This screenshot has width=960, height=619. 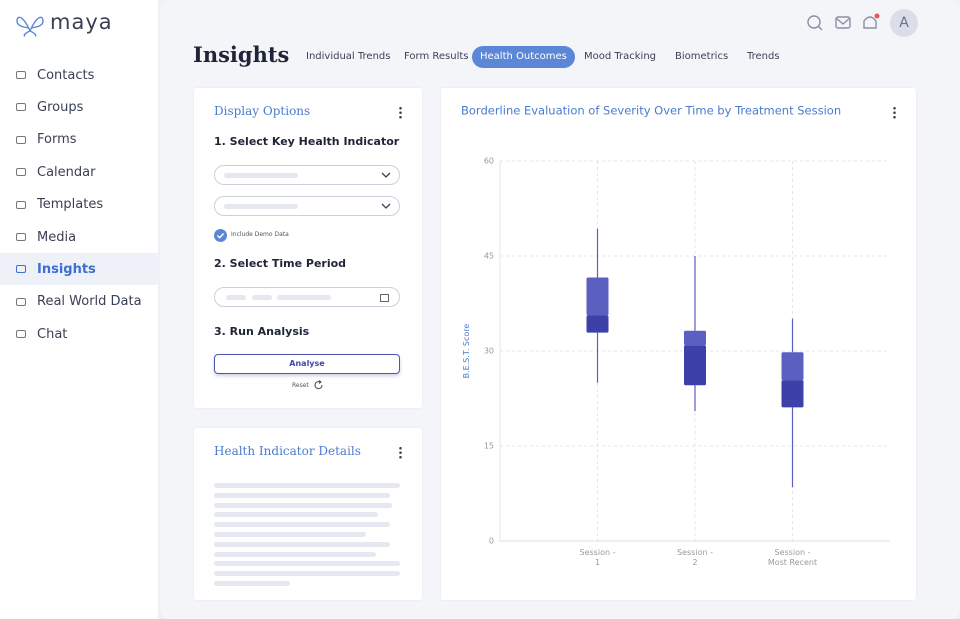 What do you see at coordinates (436, 56) in the screenshot?
I see `tab: Form Results` at bounding box center [436, 56].